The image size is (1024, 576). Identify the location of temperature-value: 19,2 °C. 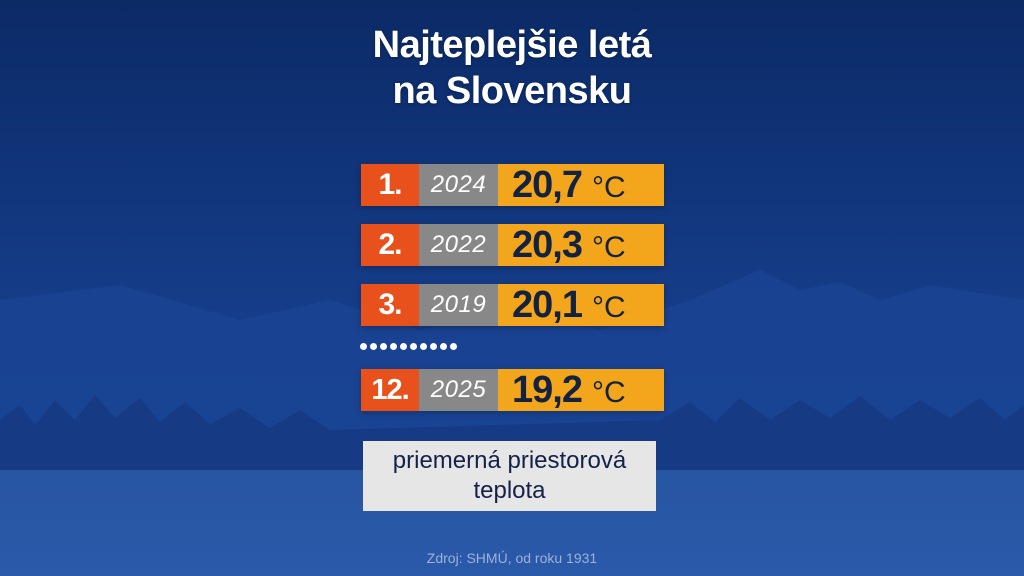
(581, 390).